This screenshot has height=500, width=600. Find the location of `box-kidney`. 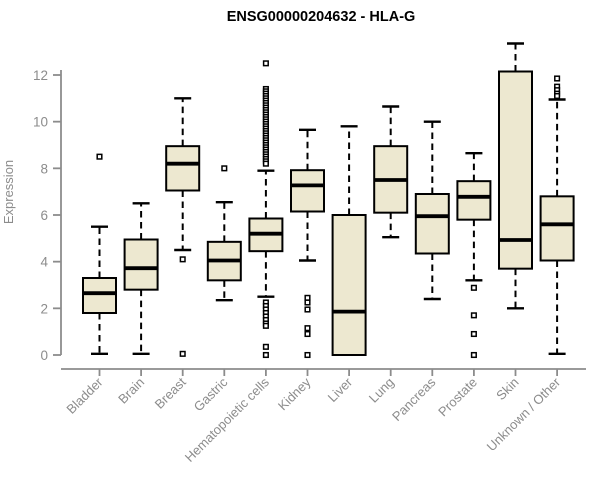

box-kidney is located at coordinates (307, 243).